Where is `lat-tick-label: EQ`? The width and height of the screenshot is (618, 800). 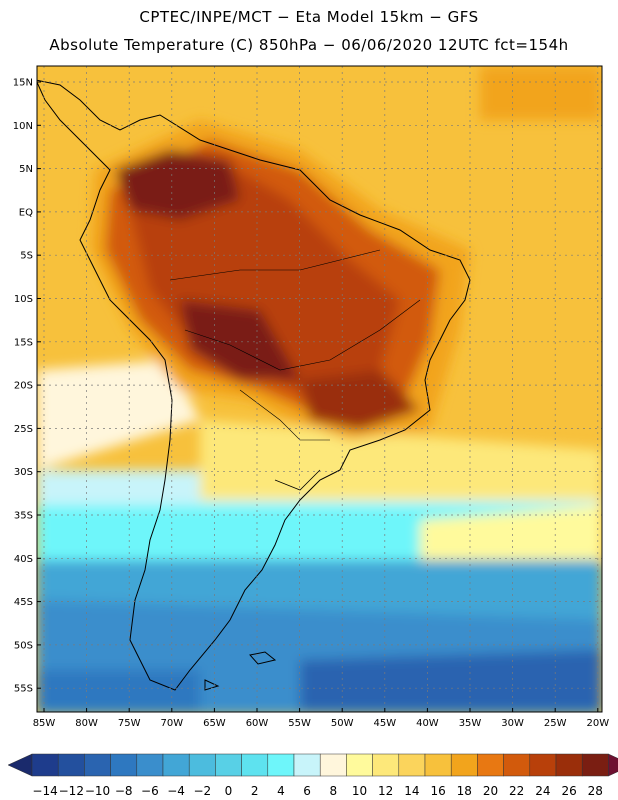 lat-tick-label: EQ is located at coordinates (26, 212).